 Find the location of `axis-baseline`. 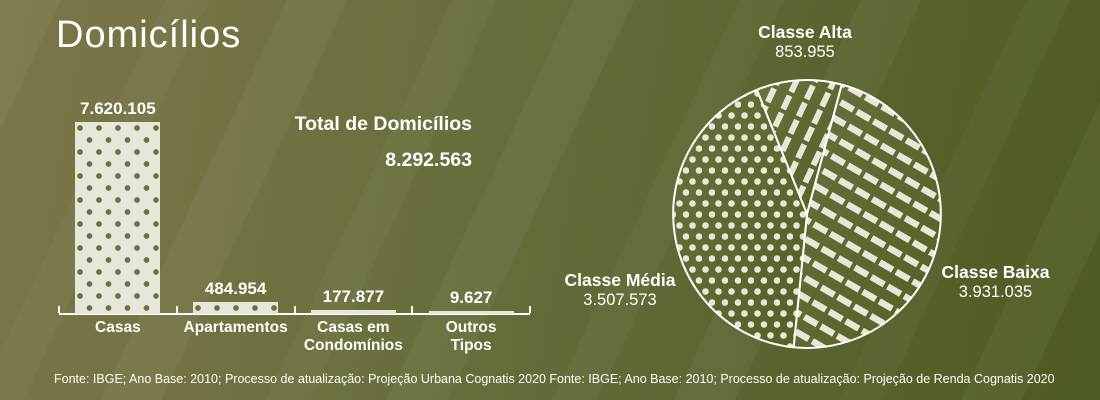

axis-baseline is located at coordinates (294, 314).